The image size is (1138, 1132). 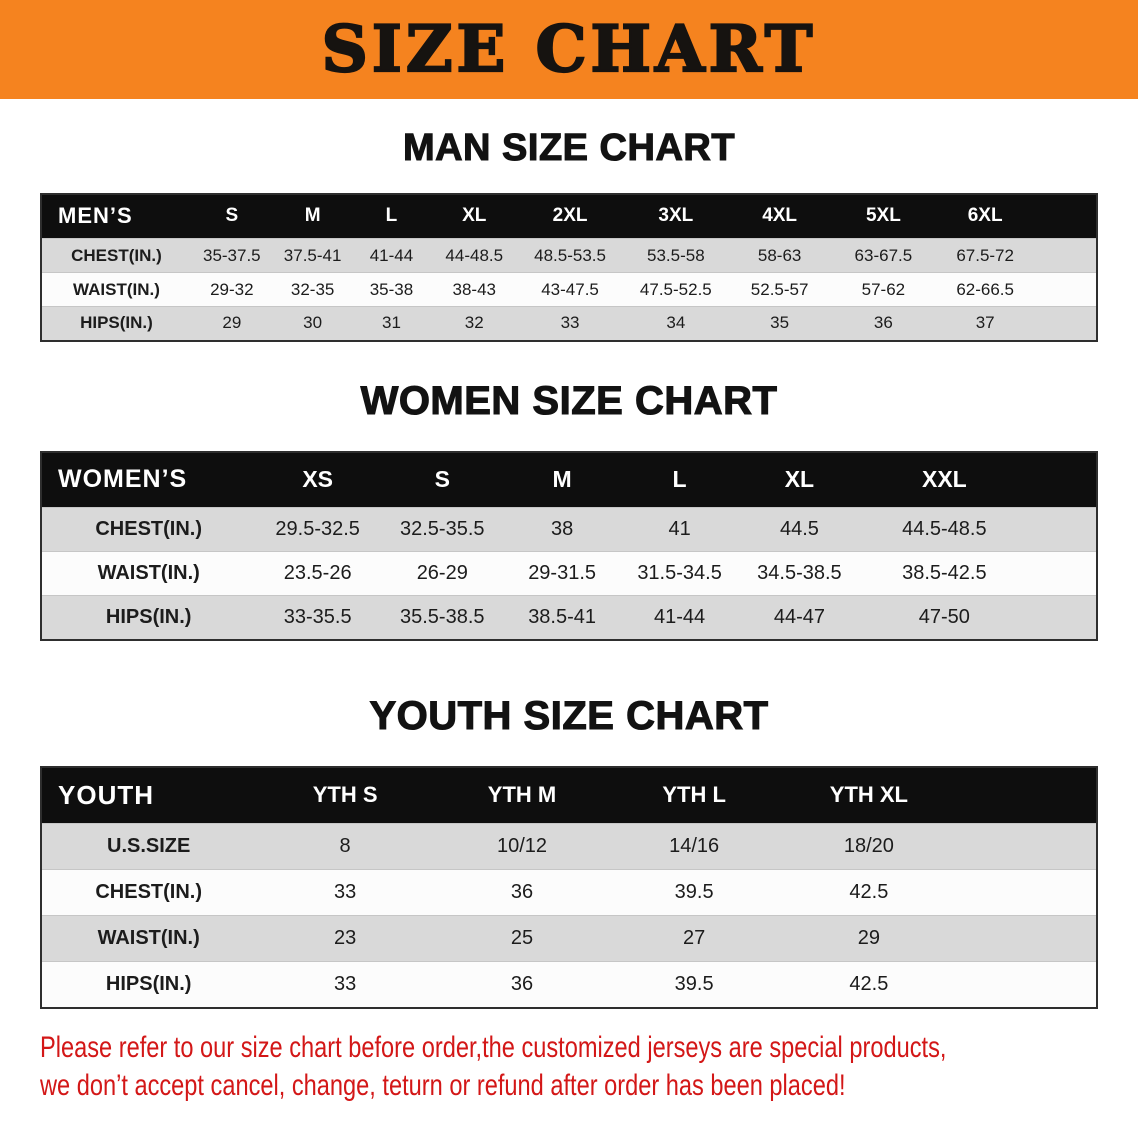 I want to click on youth-header-row: YOUTH YTH S YTH M YTH L YTH XL, so click(x=569, y=795).